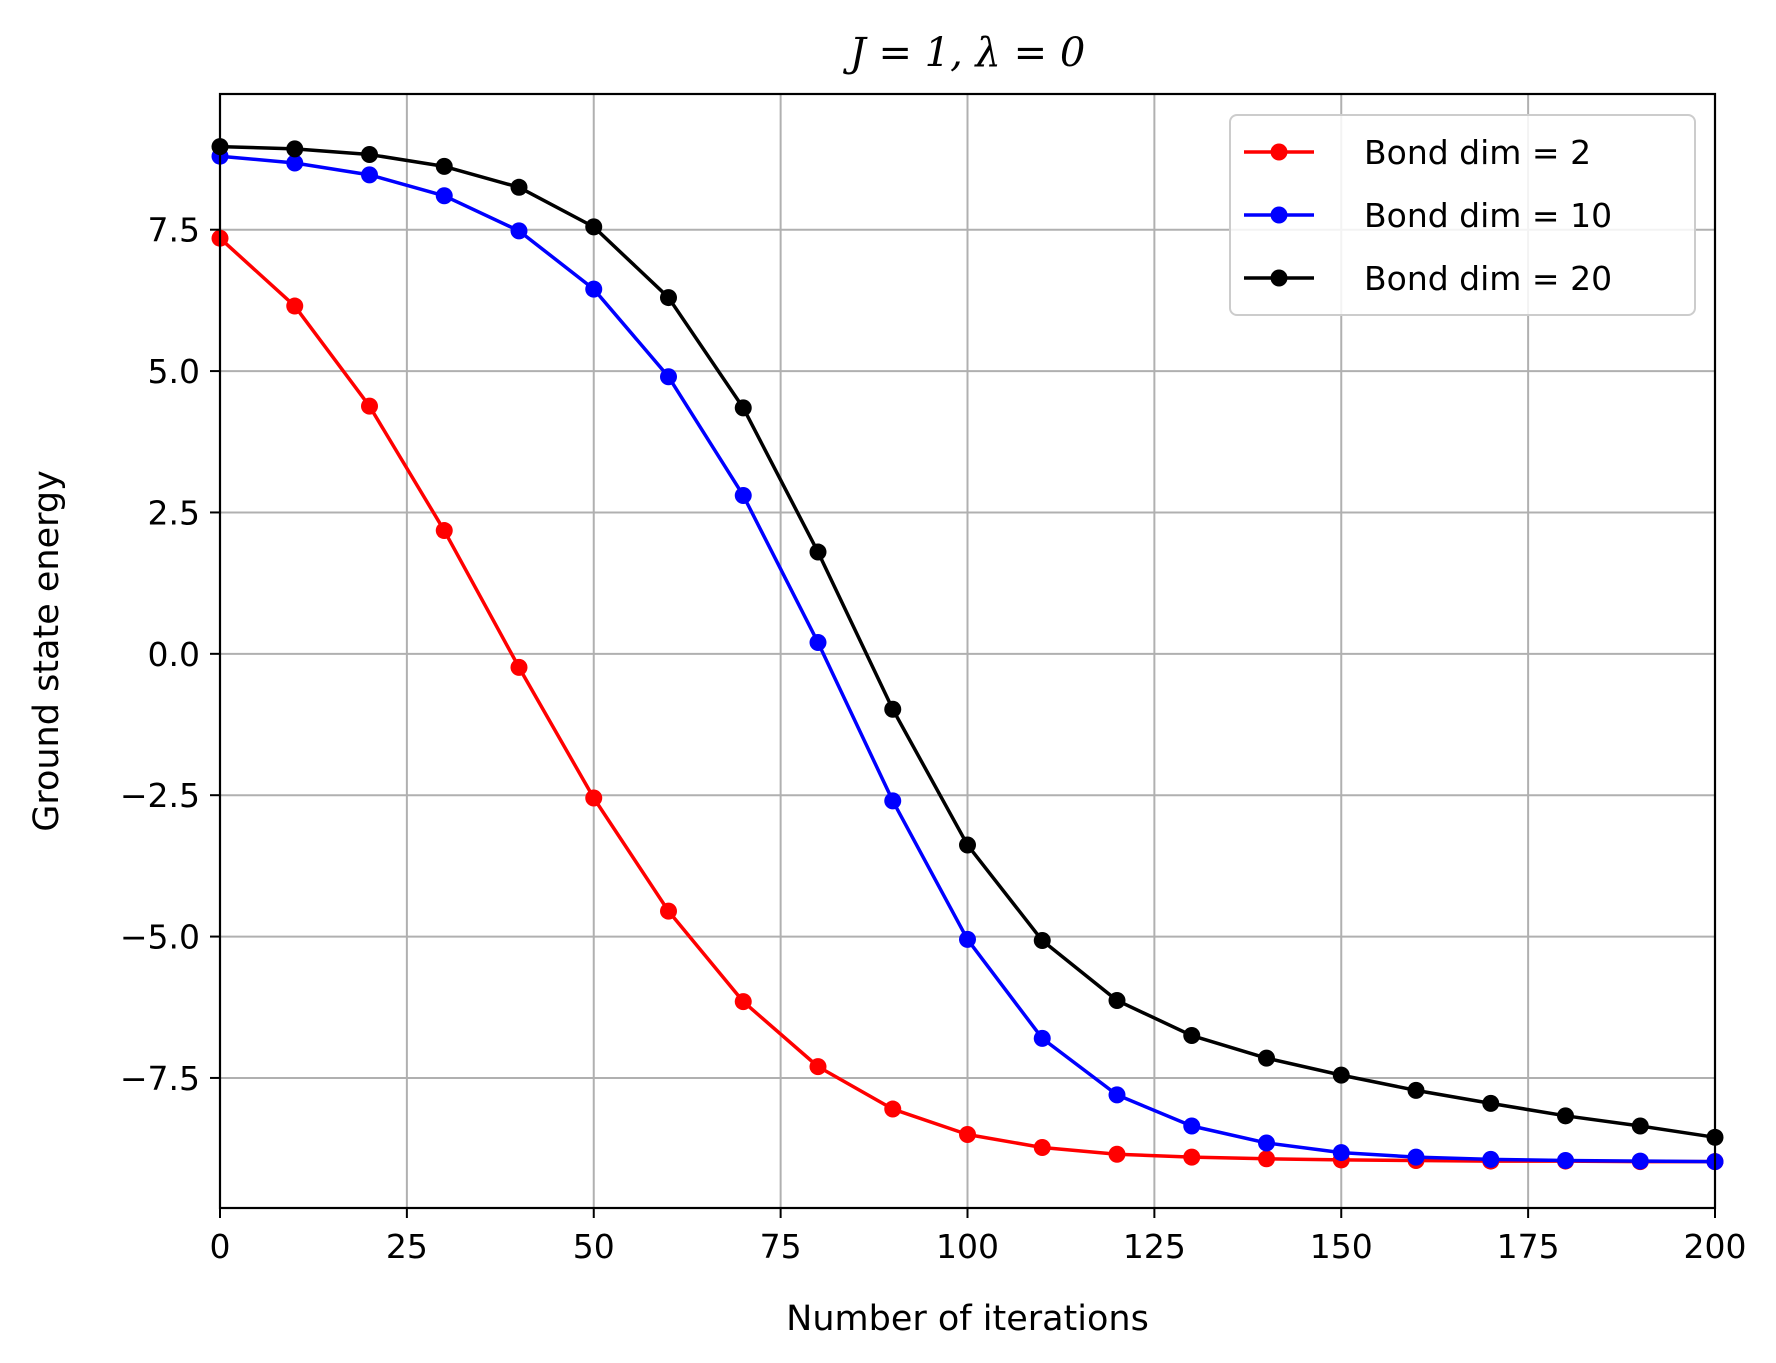 Image resolution: width=1776 pixels, height=1363 pixels. Describe the element at coordinates (160, 795) in the screenshot. I see `y-tick-label: −2.5` at that location.